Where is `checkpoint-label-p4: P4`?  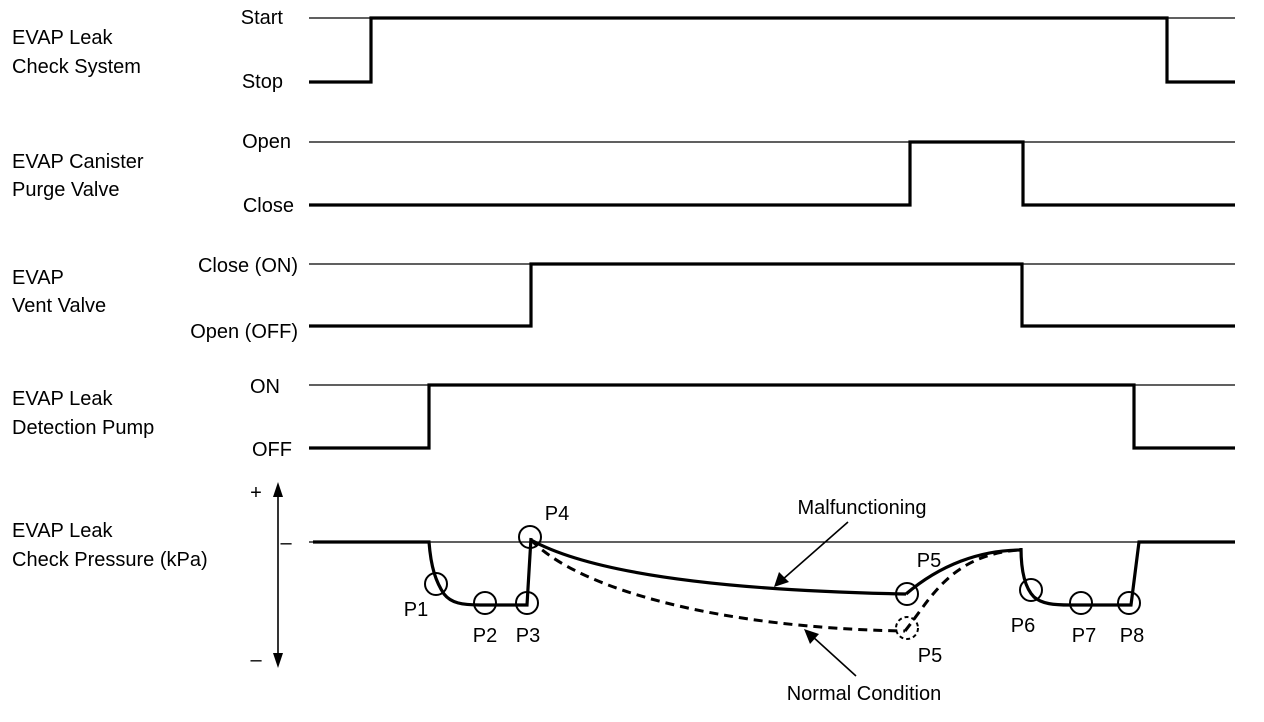 checkpoint-label-p4: P4 is located at coordinates (557, 514).